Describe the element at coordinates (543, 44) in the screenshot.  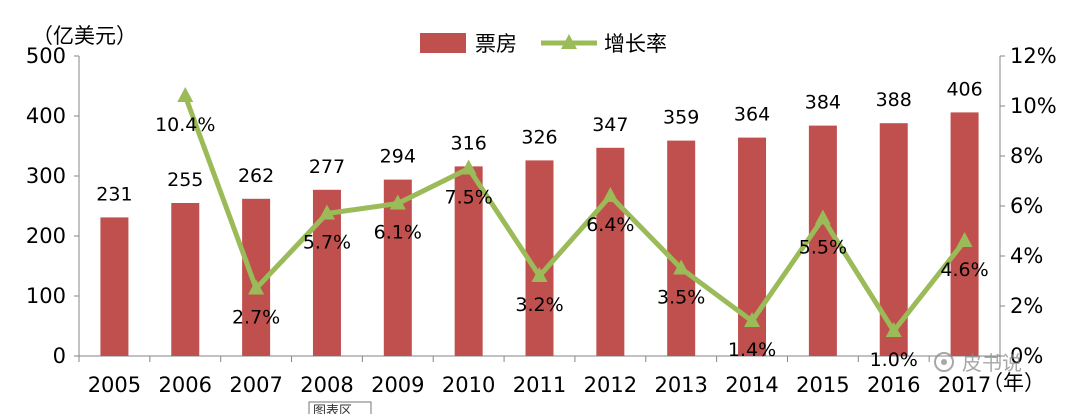
I see `legend: 票房 增长率` at that location.